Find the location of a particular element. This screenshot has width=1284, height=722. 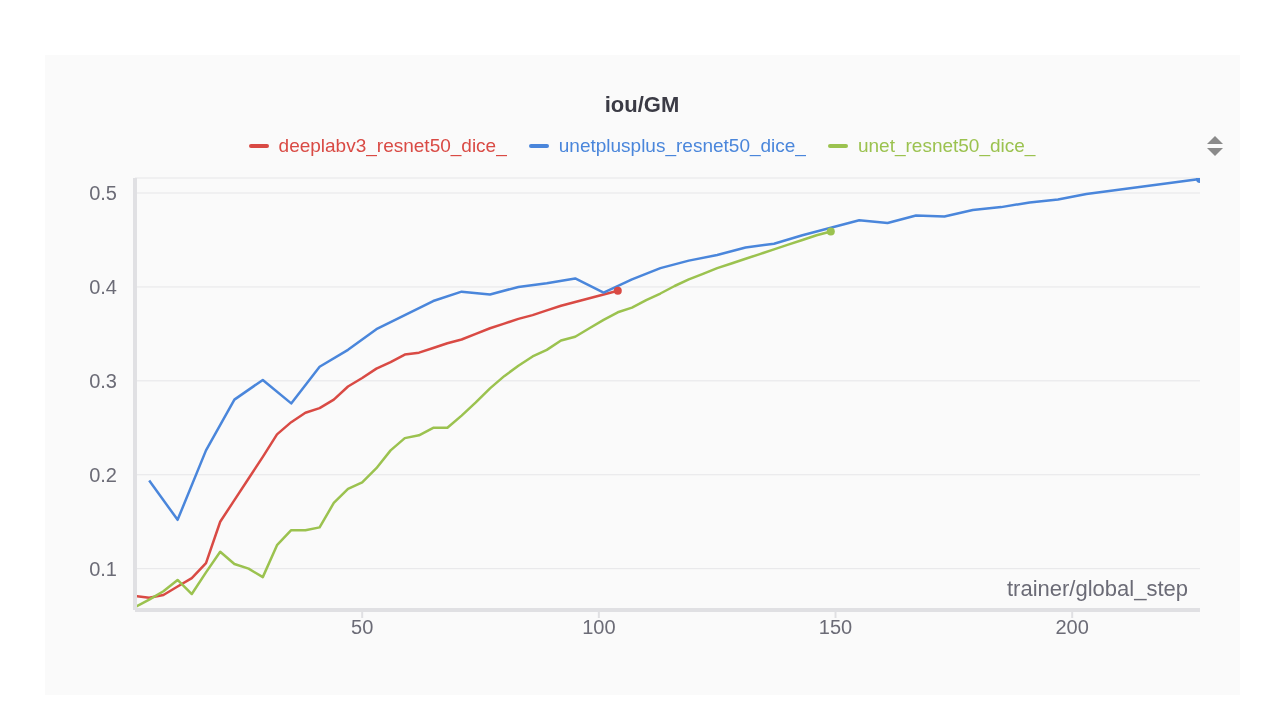

y-tick-label: 0.5 is located at coordinates (103, 193).